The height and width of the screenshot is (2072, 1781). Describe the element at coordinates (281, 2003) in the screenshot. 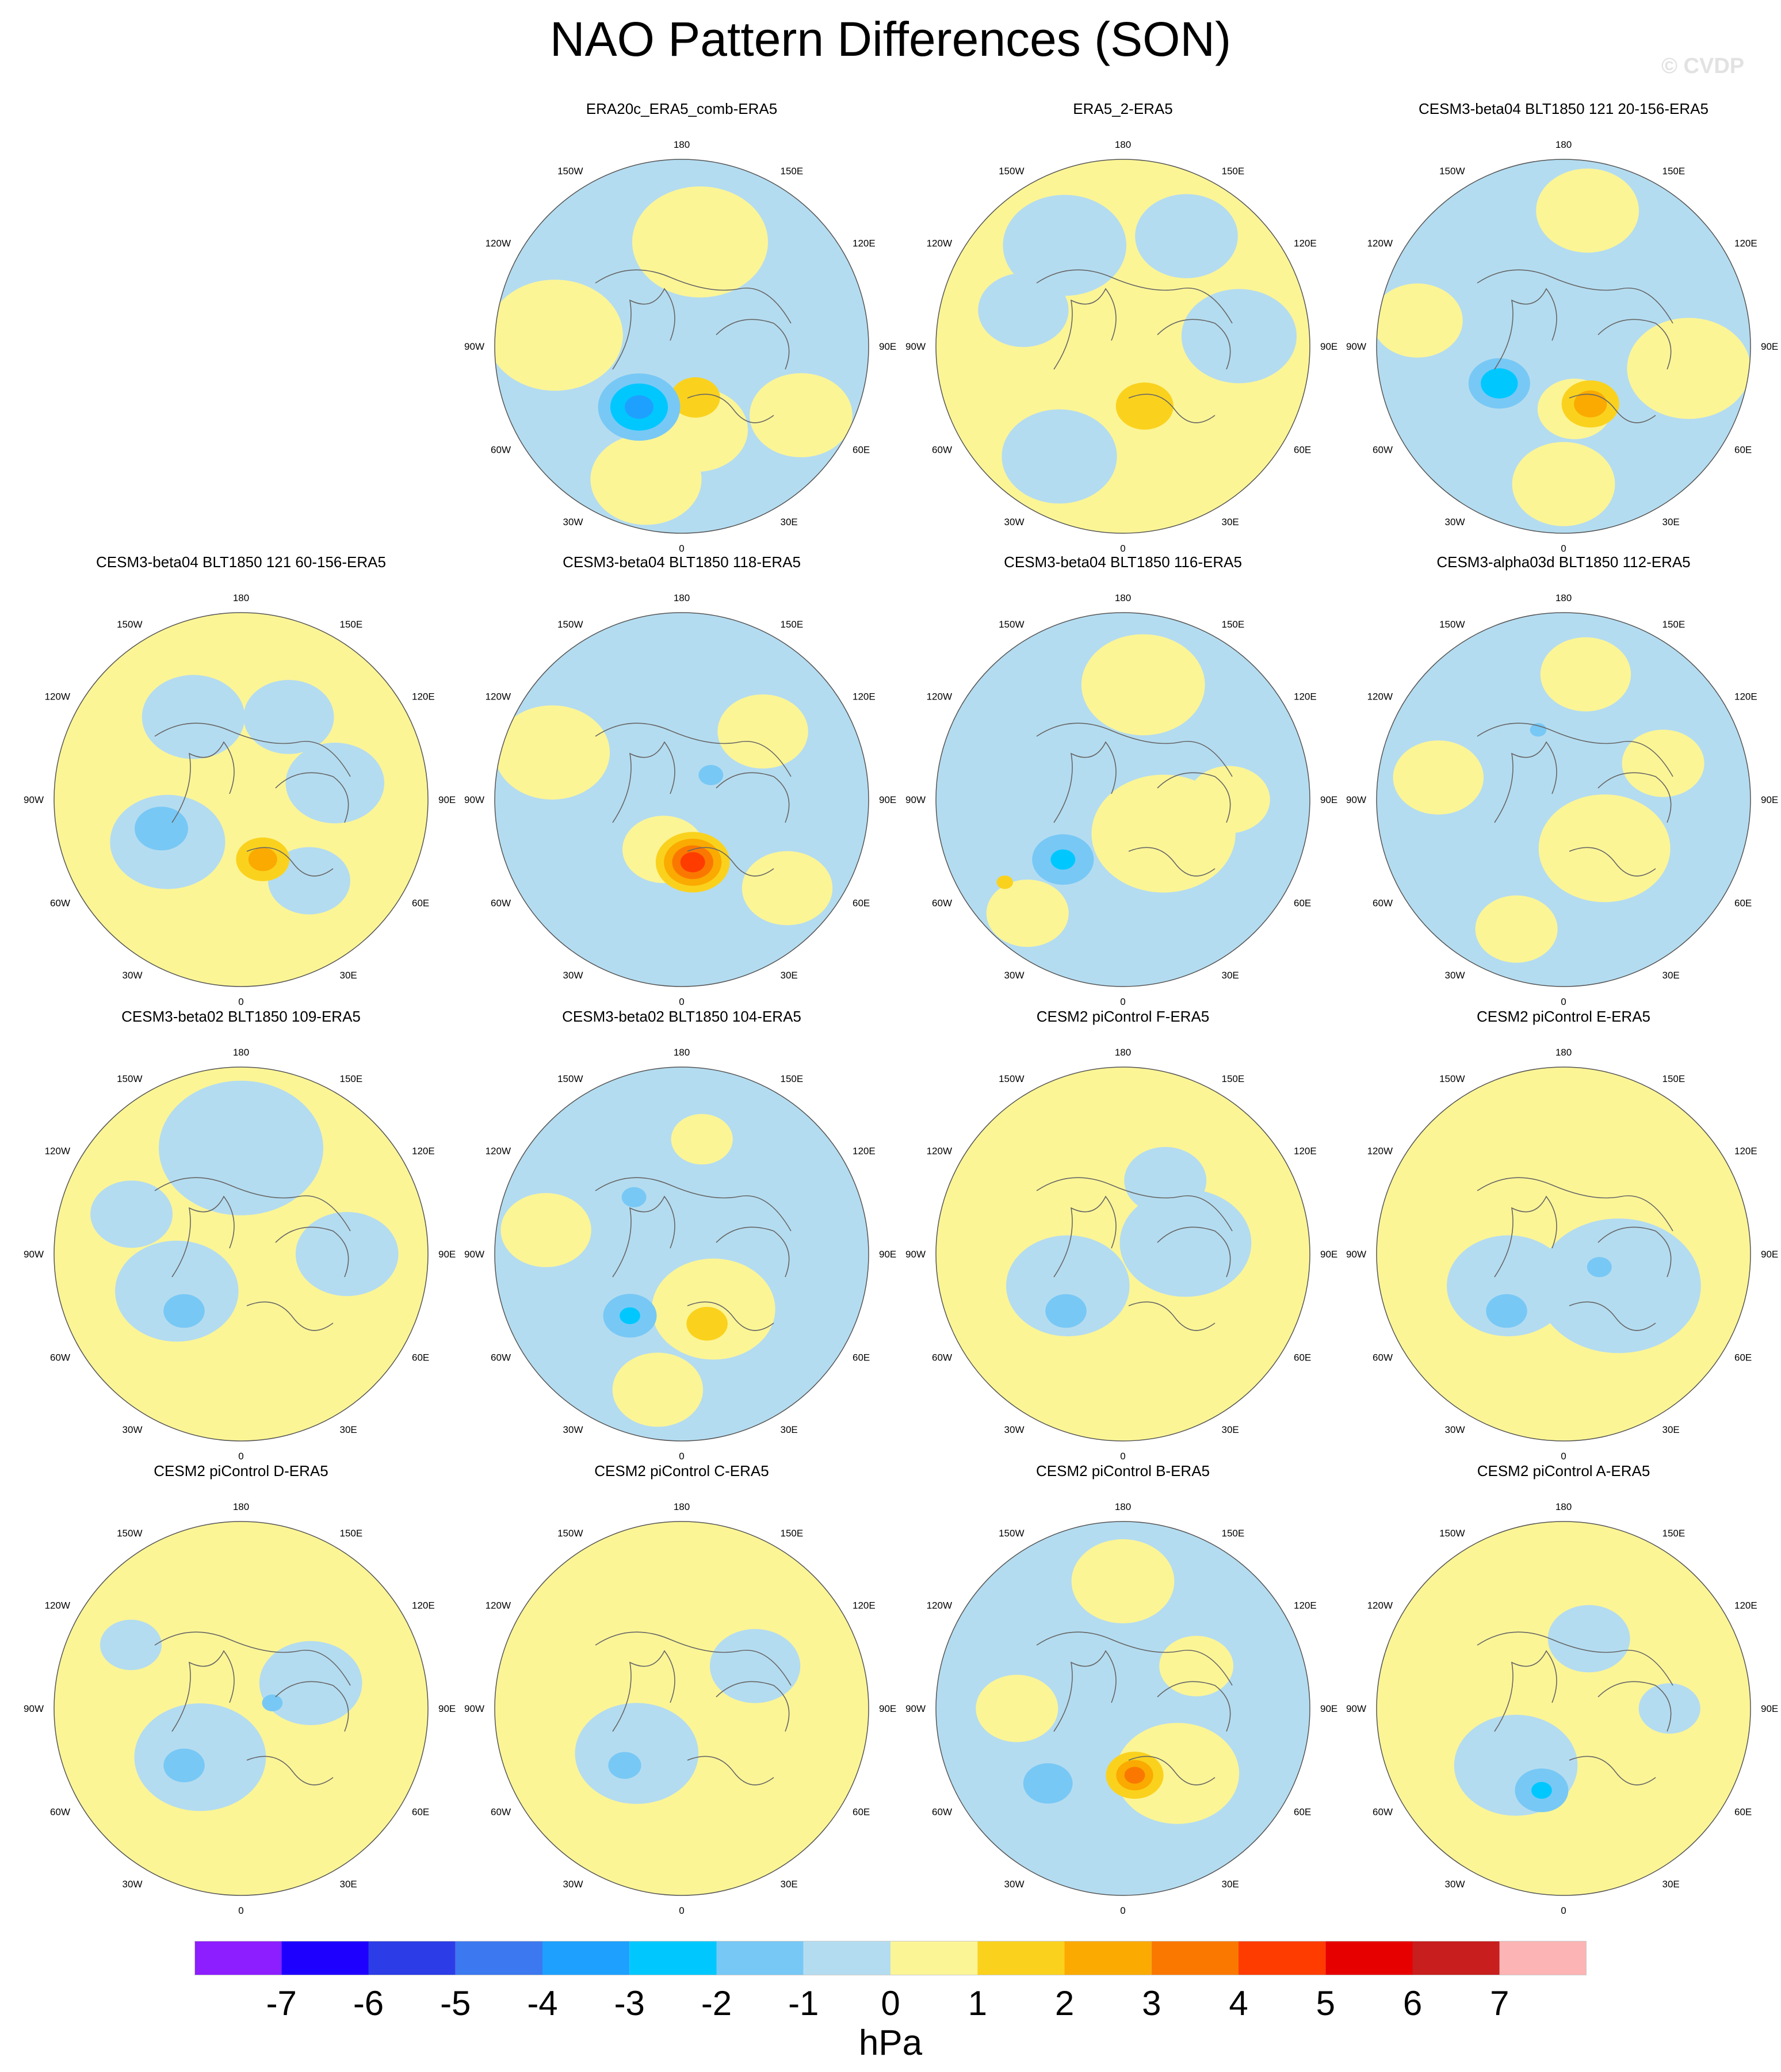

I see `colorbar-tick-label: -7` at that location.